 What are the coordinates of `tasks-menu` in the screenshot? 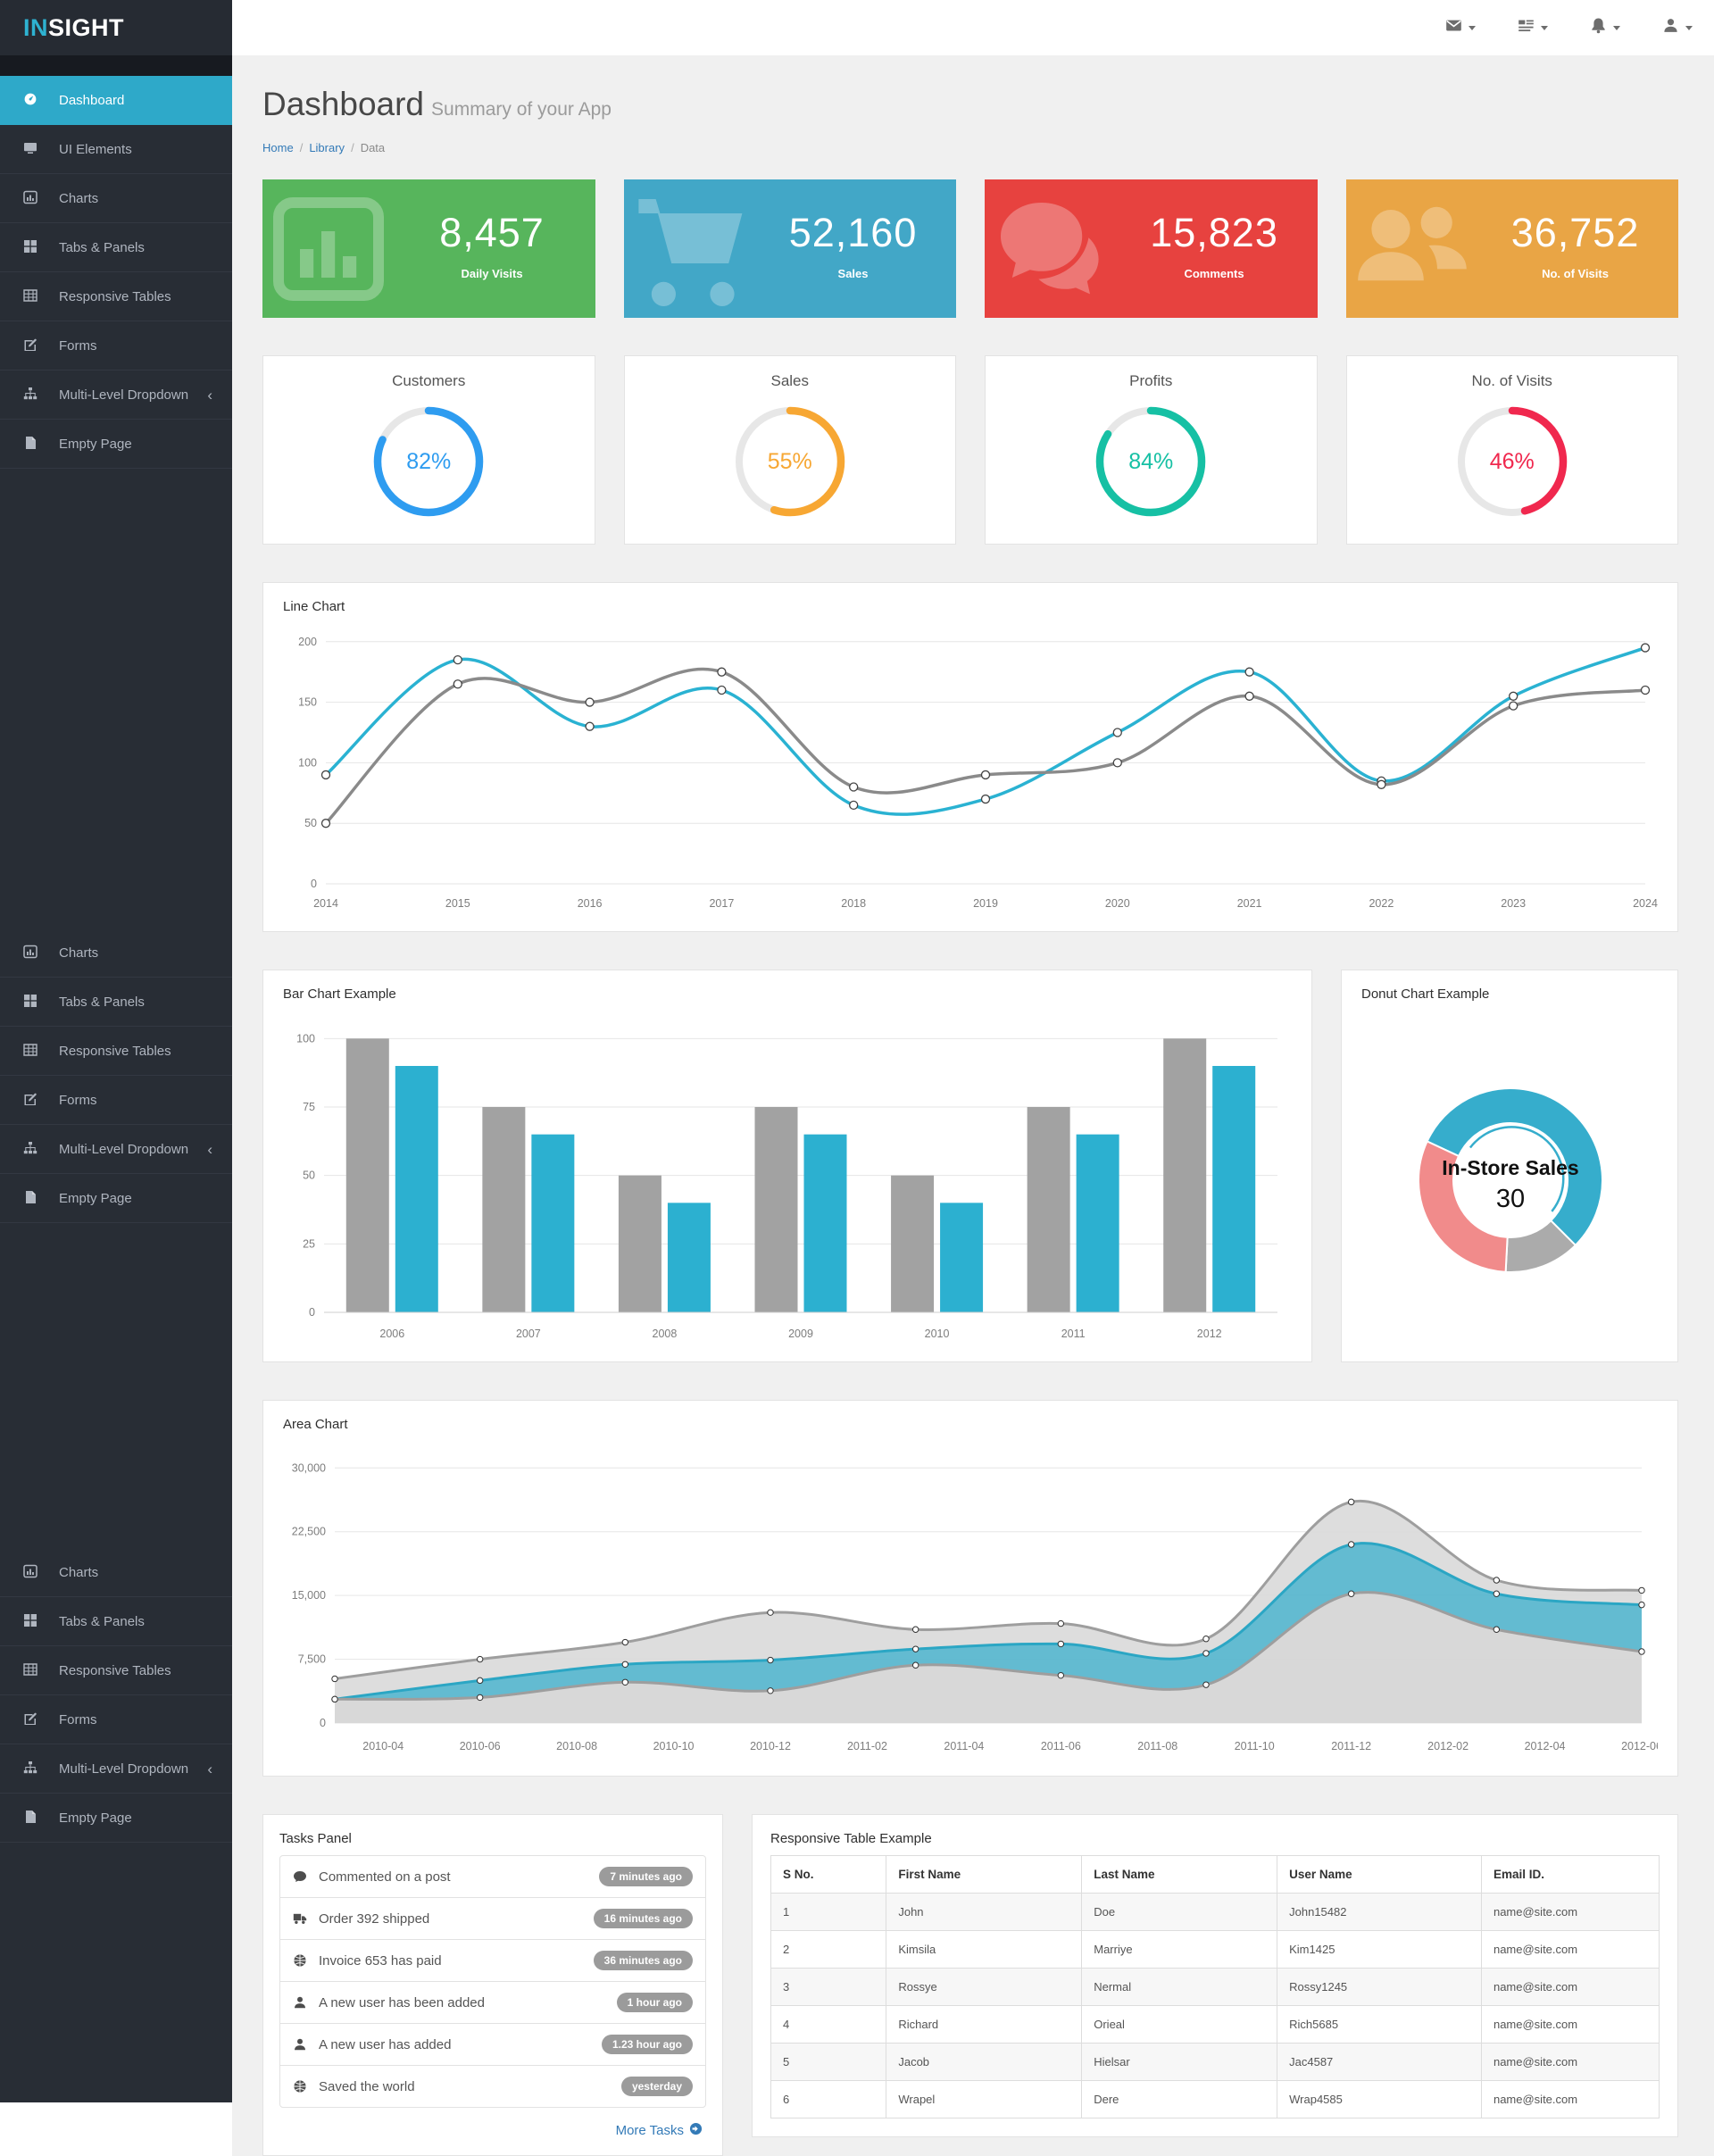 It's located at (1533, 27).